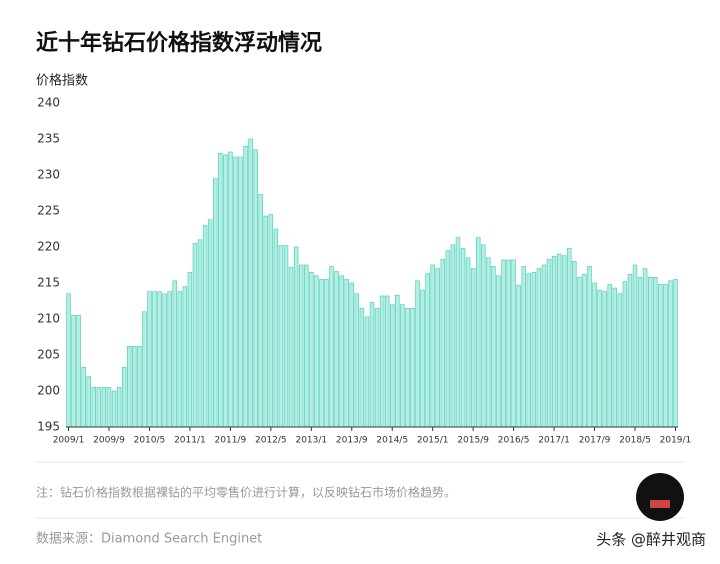 Image resolution: width=720 pixels, height=564 pixels. I want to click on y-tick-label: 200, so click(48, 391).